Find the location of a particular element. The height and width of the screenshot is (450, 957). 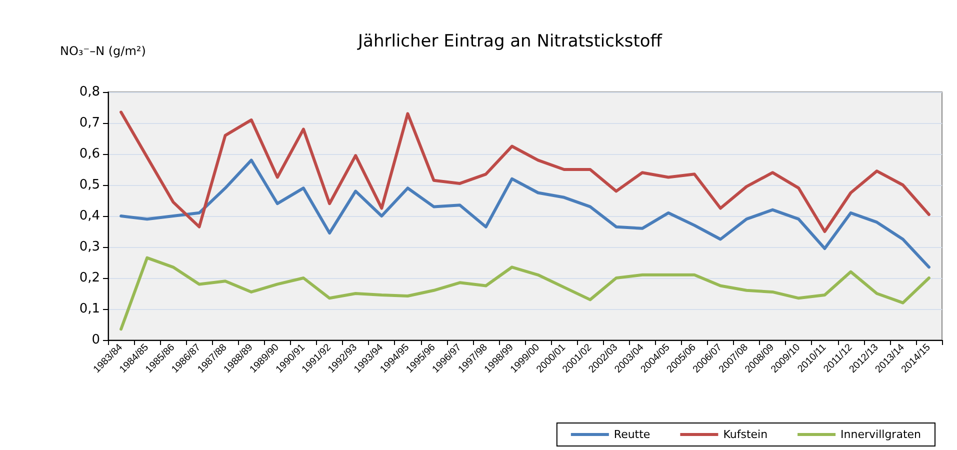

y-tick-label: 0,4 is located at coordinates (89, 216).